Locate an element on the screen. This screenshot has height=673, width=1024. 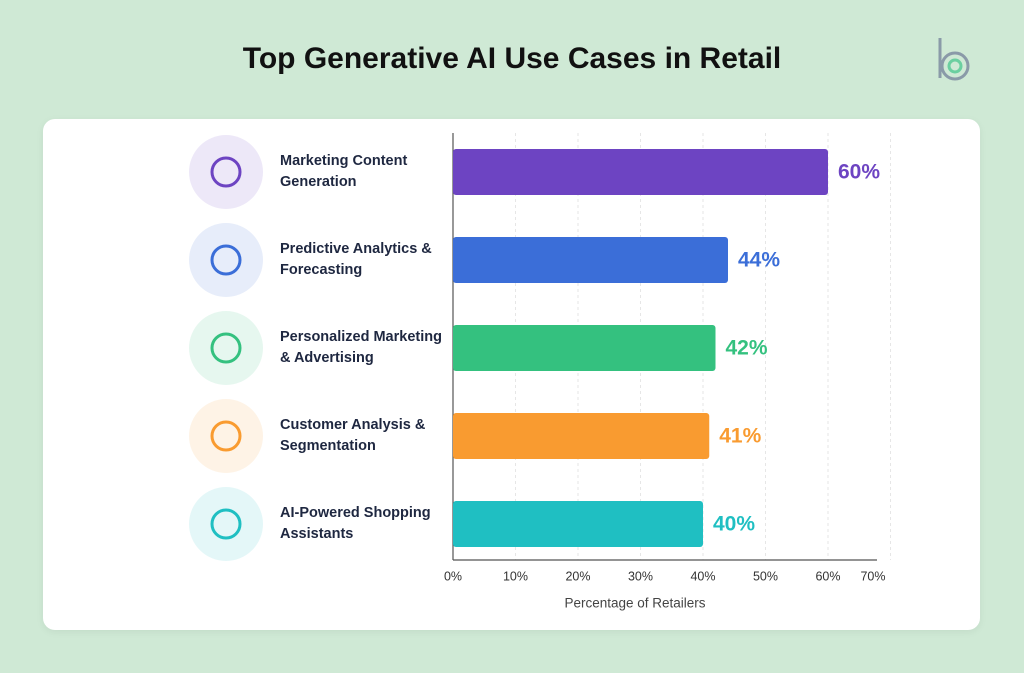
value-label: 44% is located at coordinates (759, 260).